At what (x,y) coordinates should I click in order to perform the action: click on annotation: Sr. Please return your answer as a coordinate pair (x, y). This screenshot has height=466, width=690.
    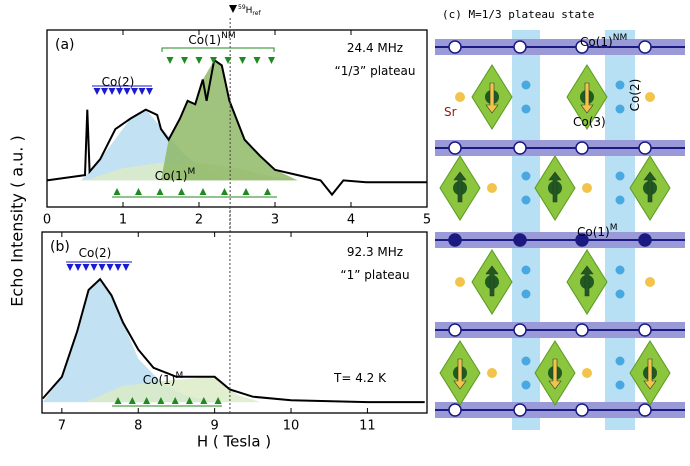
    Looking at the image, I should click on (450, 112).